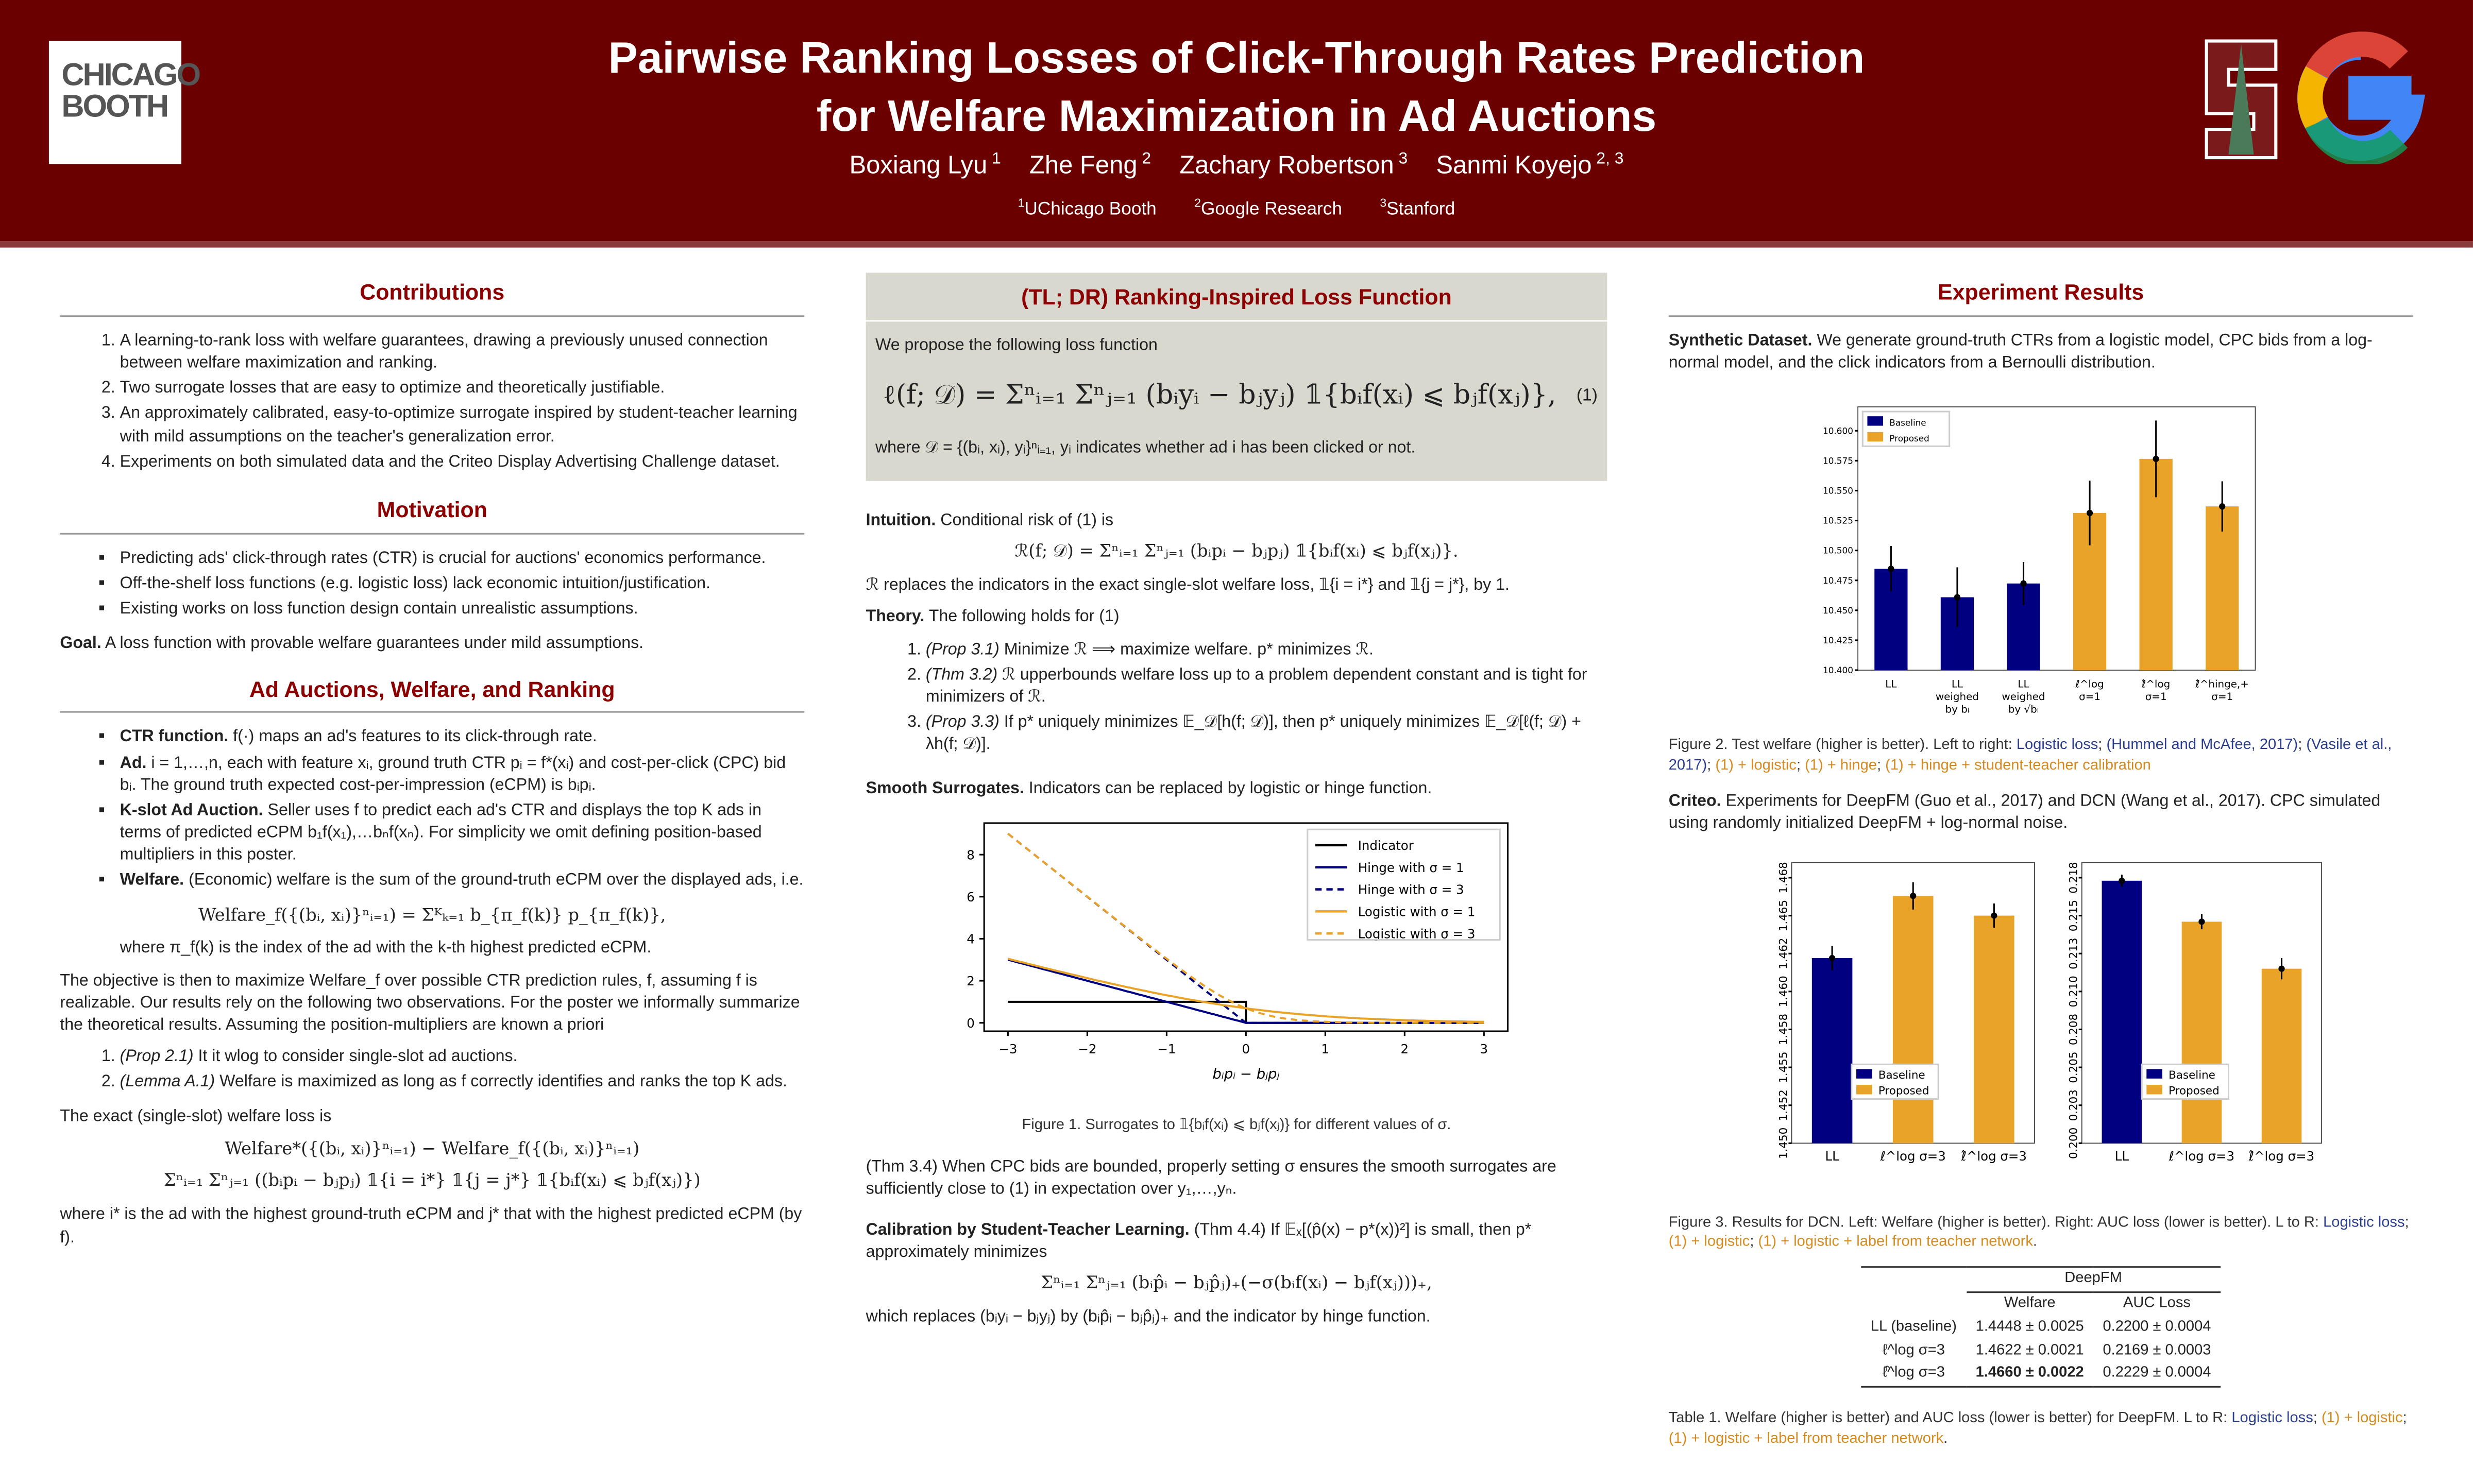  What do you see at coordinates (971, 1023) in the screenshot?
I see `y-tick-label: 0` at bounding box center [971, 1023].